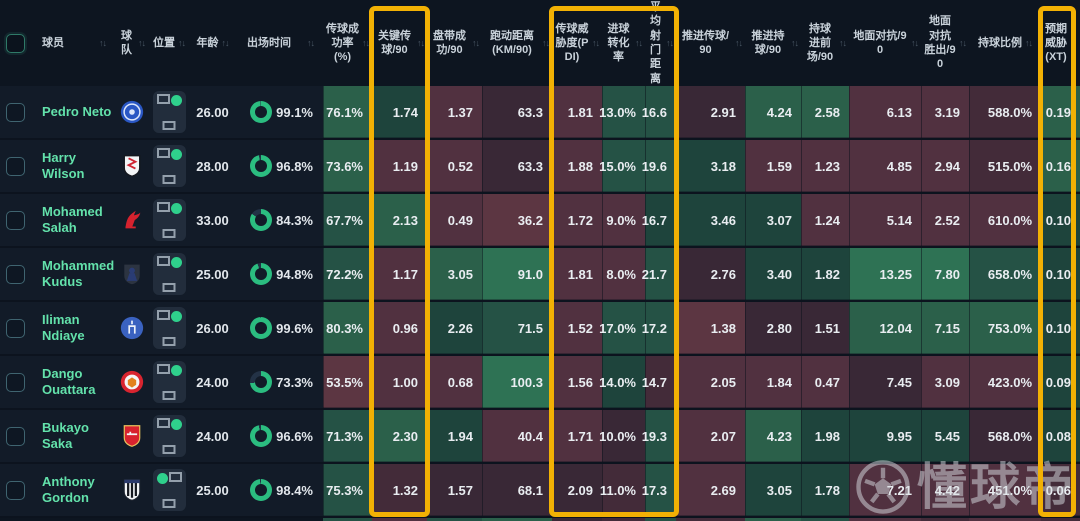  Describe the element at coordinates (1009, 382) in the screenshot. I see `stat-value: 423.0%` at that location.